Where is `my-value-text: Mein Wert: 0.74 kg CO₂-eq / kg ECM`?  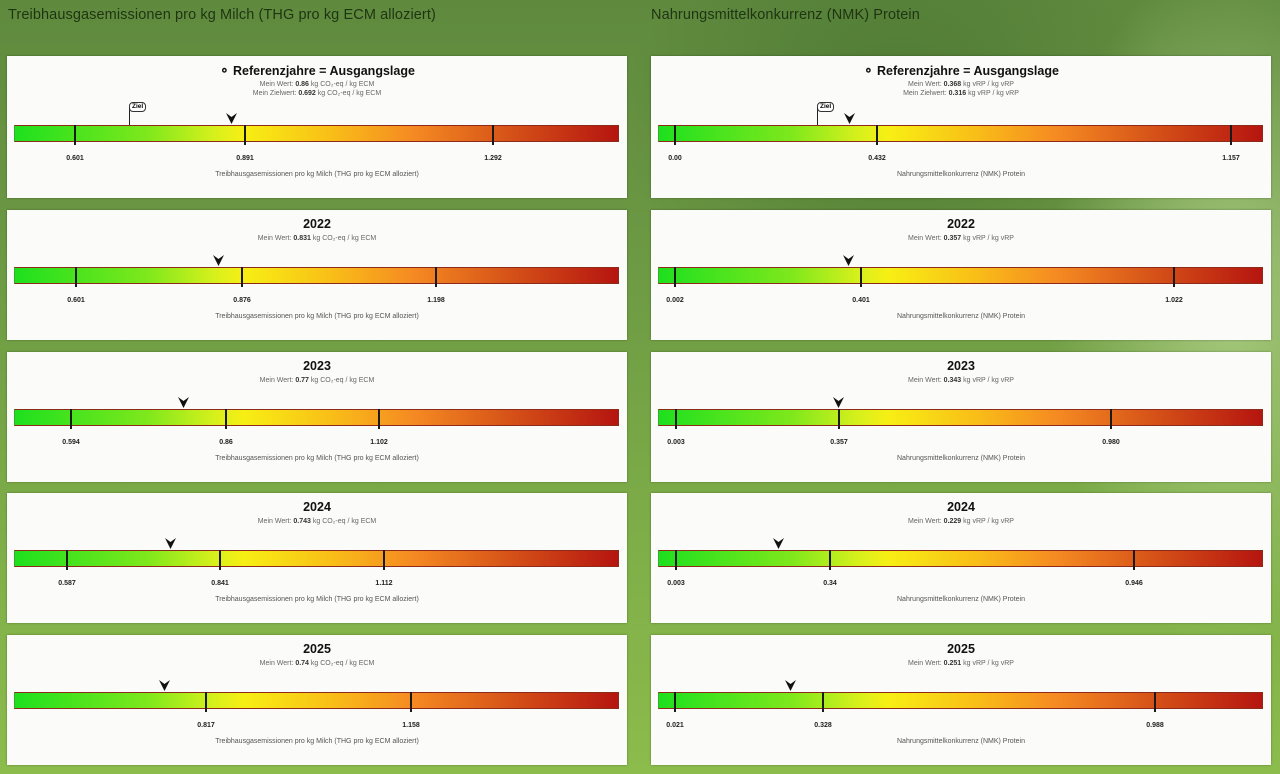 my-value-text: Mein Wert: 0.74 kg CO₂-eq / kg ECM is located at coordinates (317, 663).